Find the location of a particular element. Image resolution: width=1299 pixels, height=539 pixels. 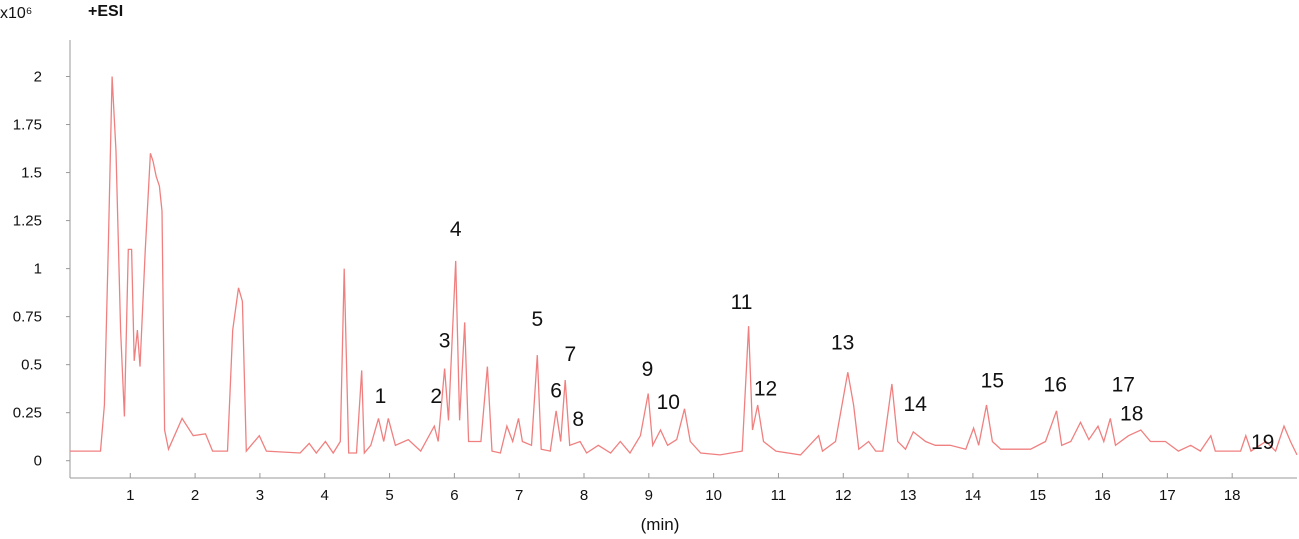

x-tick-label: 13 is located at coordinates (908, 495).